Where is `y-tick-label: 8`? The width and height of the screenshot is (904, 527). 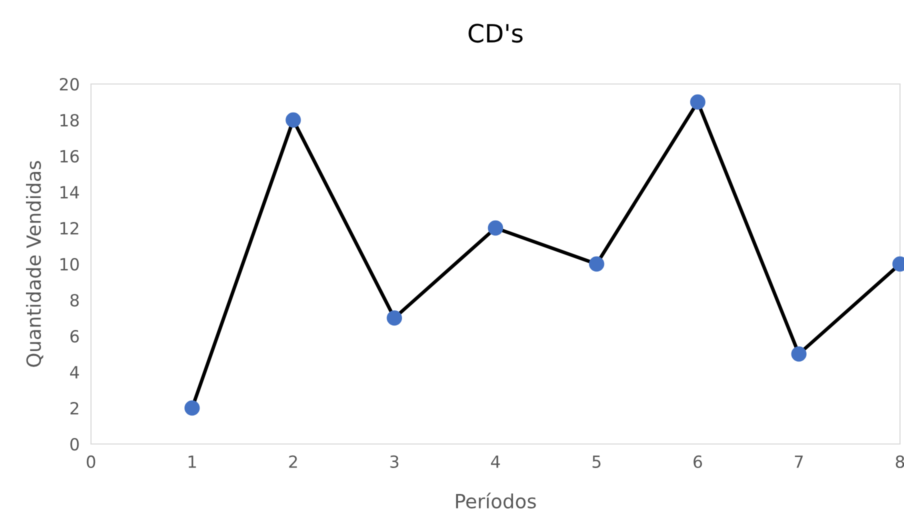 y-tick-label: 8 is located at coordinates (74, 300).